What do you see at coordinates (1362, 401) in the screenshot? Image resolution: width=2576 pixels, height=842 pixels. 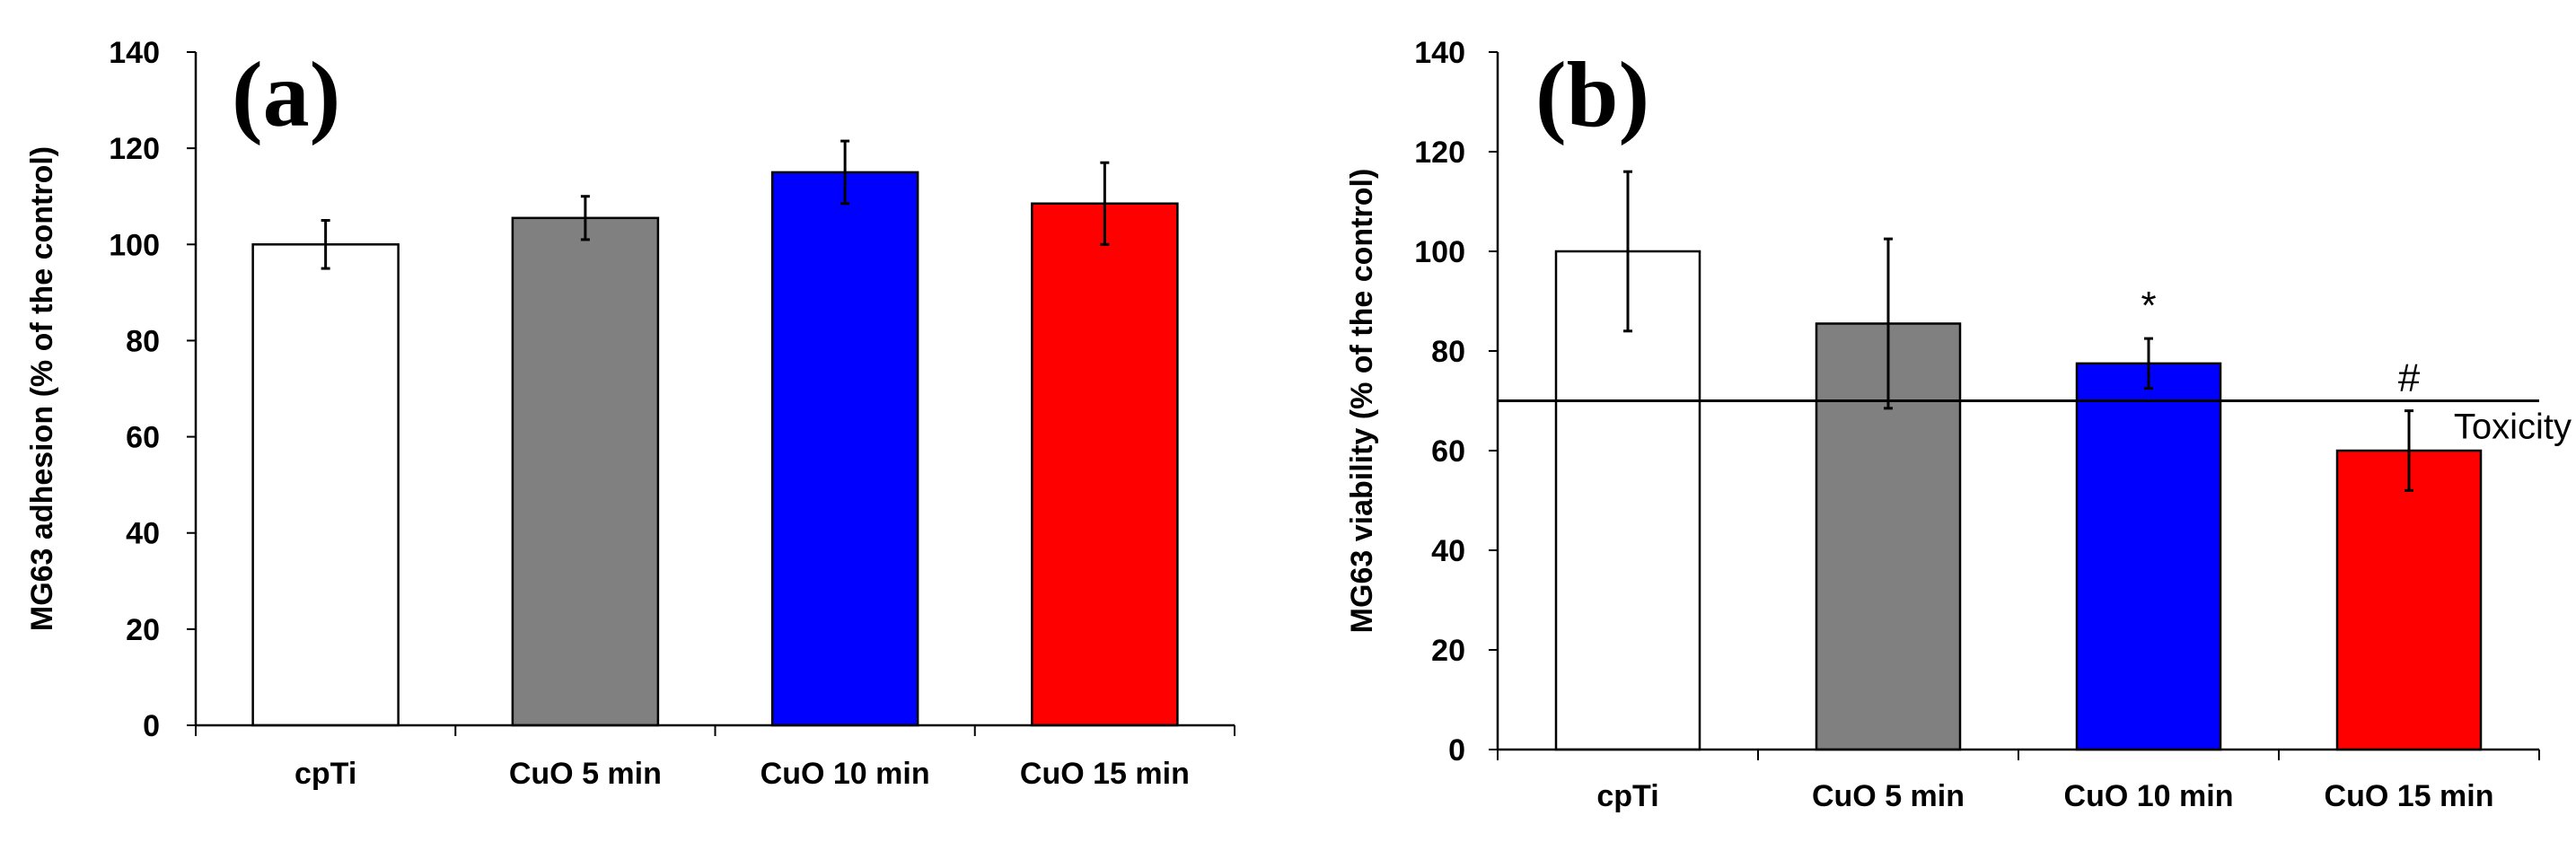 I see `y-axis-label: MG63 viability (% of the control)` at bounding box center [1362, 401].